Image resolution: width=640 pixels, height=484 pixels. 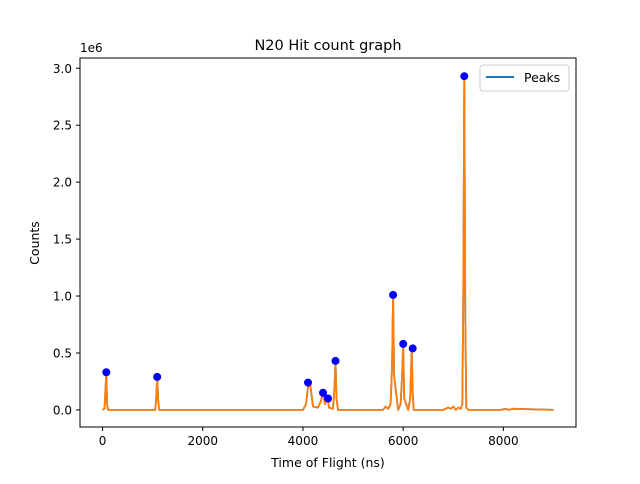 What do you see at coordinates (62, 410) in the screenshot?
I see `y-tick-label-1: 0.0` at bounding box center [62, 410].